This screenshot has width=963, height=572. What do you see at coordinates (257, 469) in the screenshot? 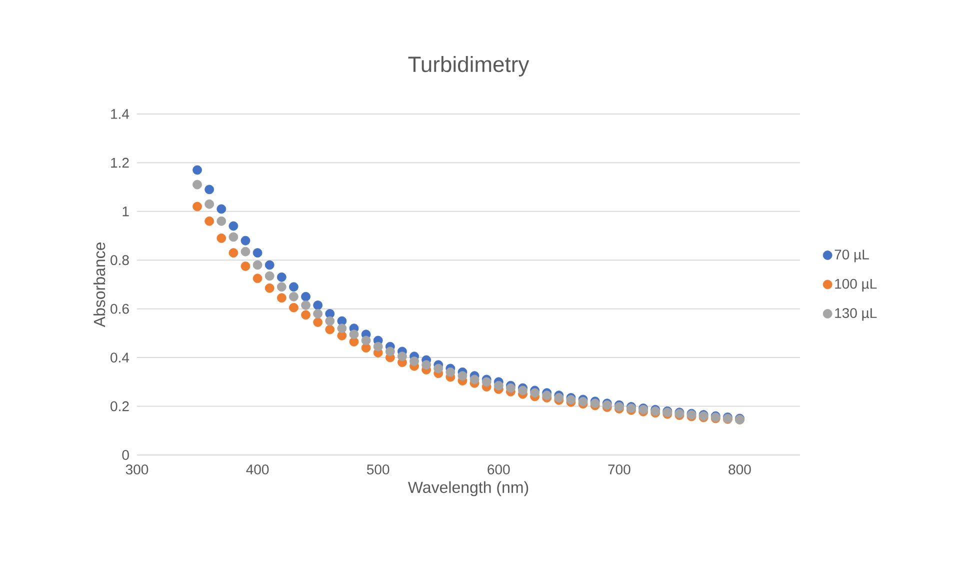
I see `x-tick-label: 400` at bounding box center [257, 469].